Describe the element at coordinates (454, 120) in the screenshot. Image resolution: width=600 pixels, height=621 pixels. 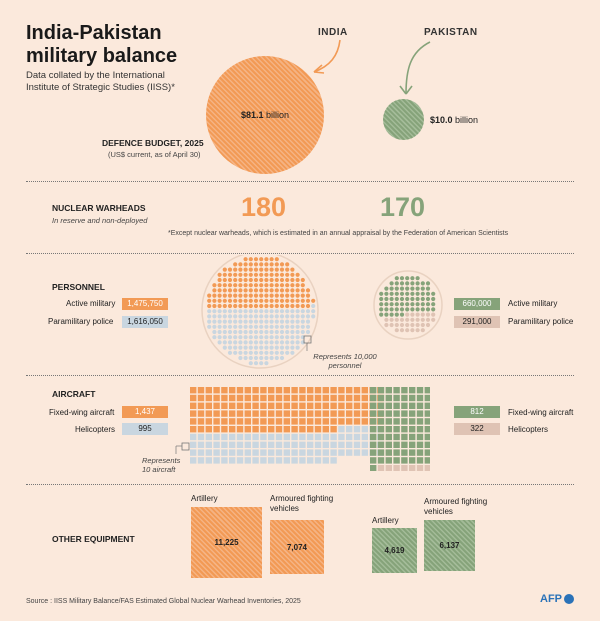
I see `pakistan-budget-label: $10.0 billion` at that location.